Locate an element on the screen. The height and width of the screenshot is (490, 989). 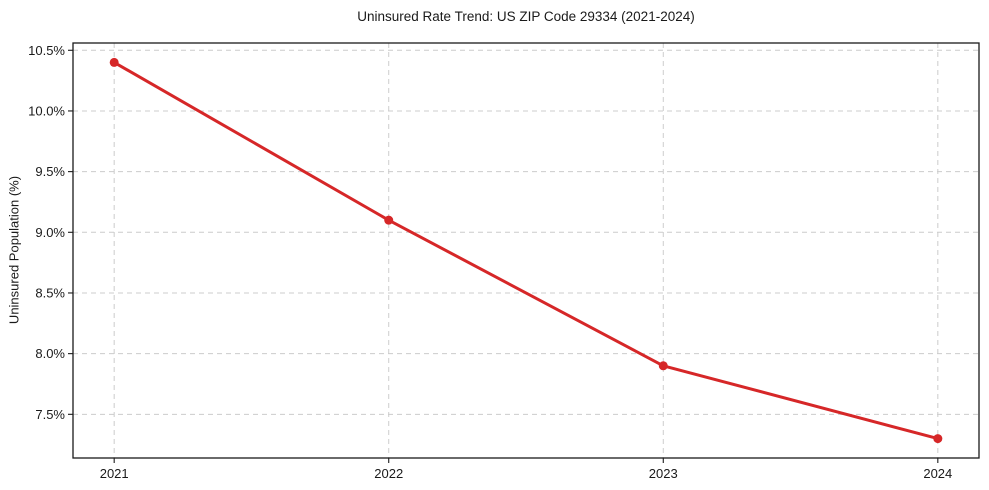
x-tick-label: 2022 is located at coordinates (388, 473).